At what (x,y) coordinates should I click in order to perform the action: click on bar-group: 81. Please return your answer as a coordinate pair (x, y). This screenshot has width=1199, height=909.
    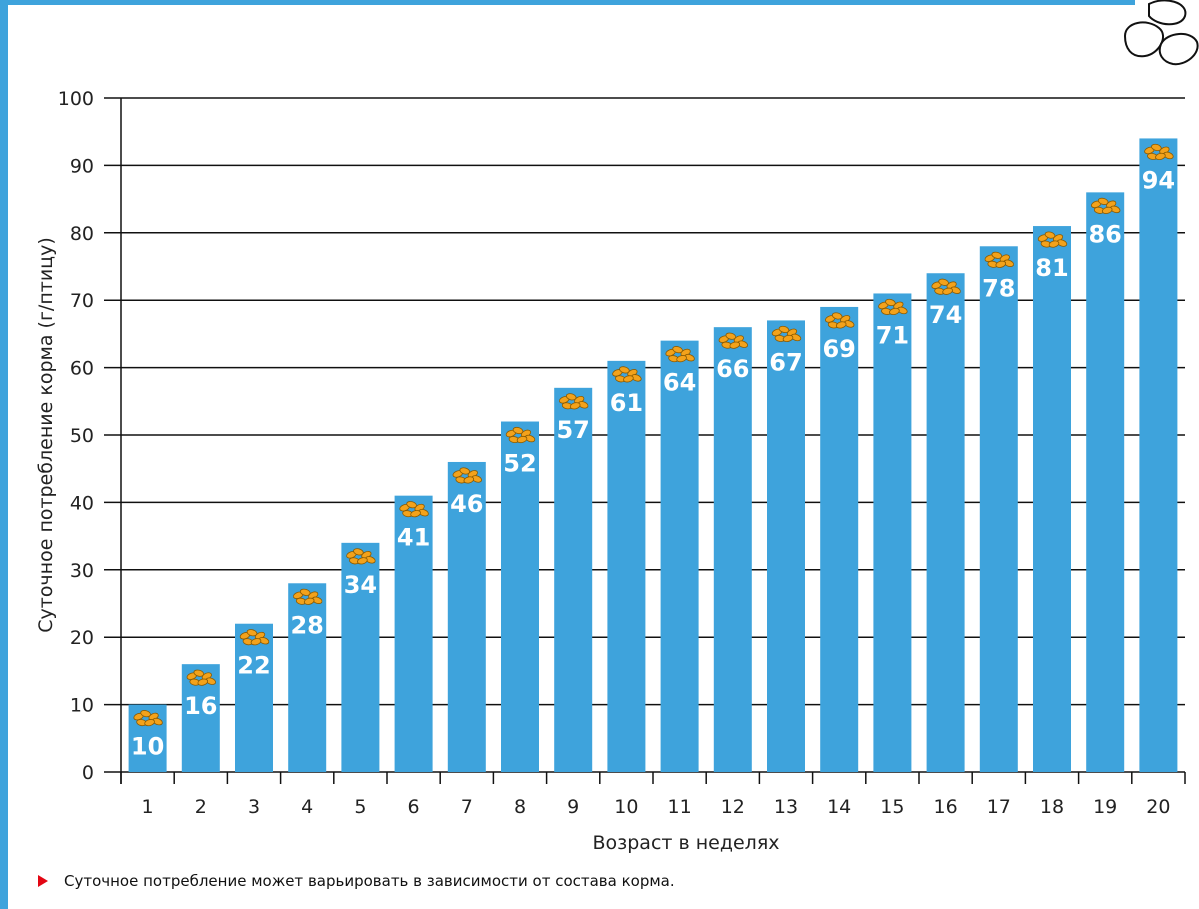
    Looking at the image, I should click on (1052, 499).